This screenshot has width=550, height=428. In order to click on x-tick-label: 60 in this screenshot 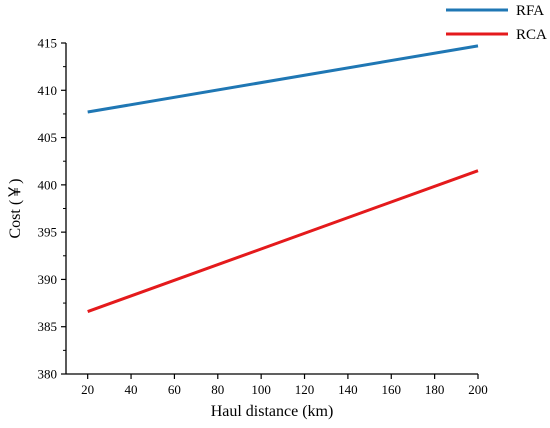, I will do `click(174, 389)`.